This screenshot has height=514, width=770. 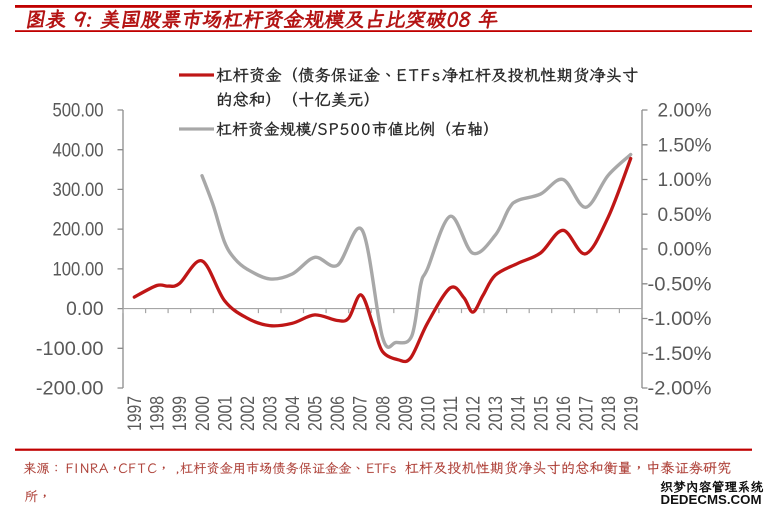 What do you see at coordinates (78, 150) in the screenshot?
I see `svg-text: 400.00` at bounding box center [78, 150].